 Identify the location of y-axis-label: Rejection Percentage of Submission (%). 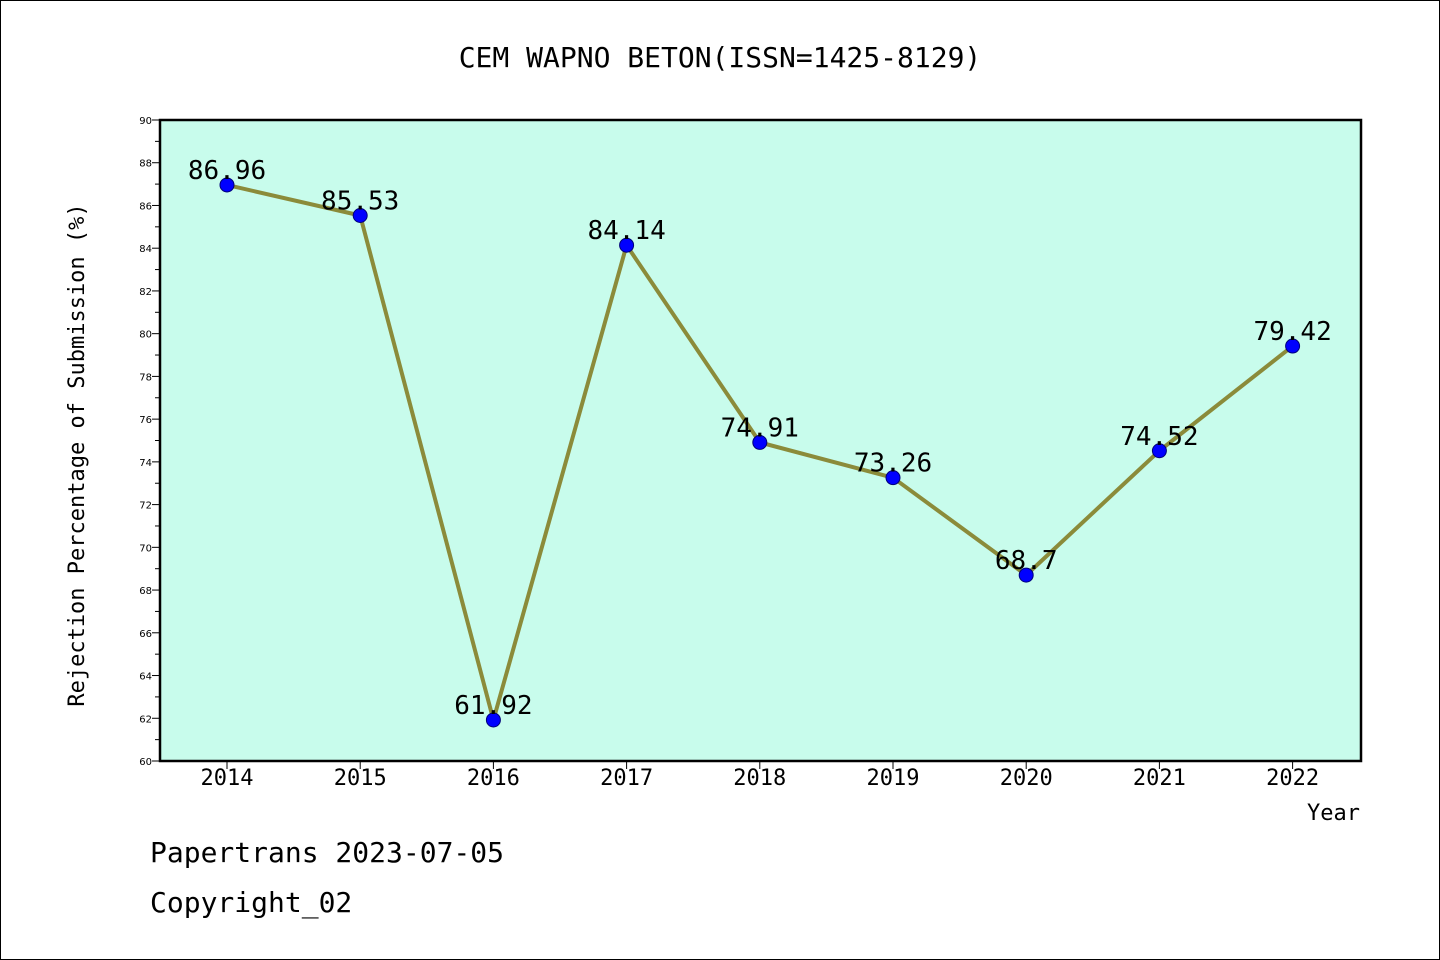
(77, 454).